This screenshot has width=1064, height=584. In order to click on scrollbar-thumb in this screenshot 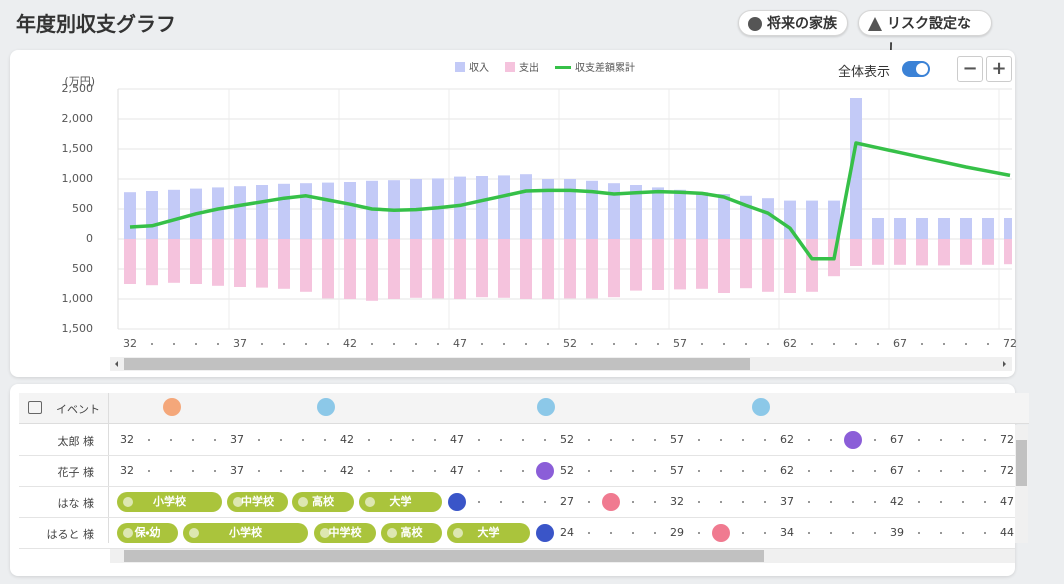, I will do `click(437, 364)`.